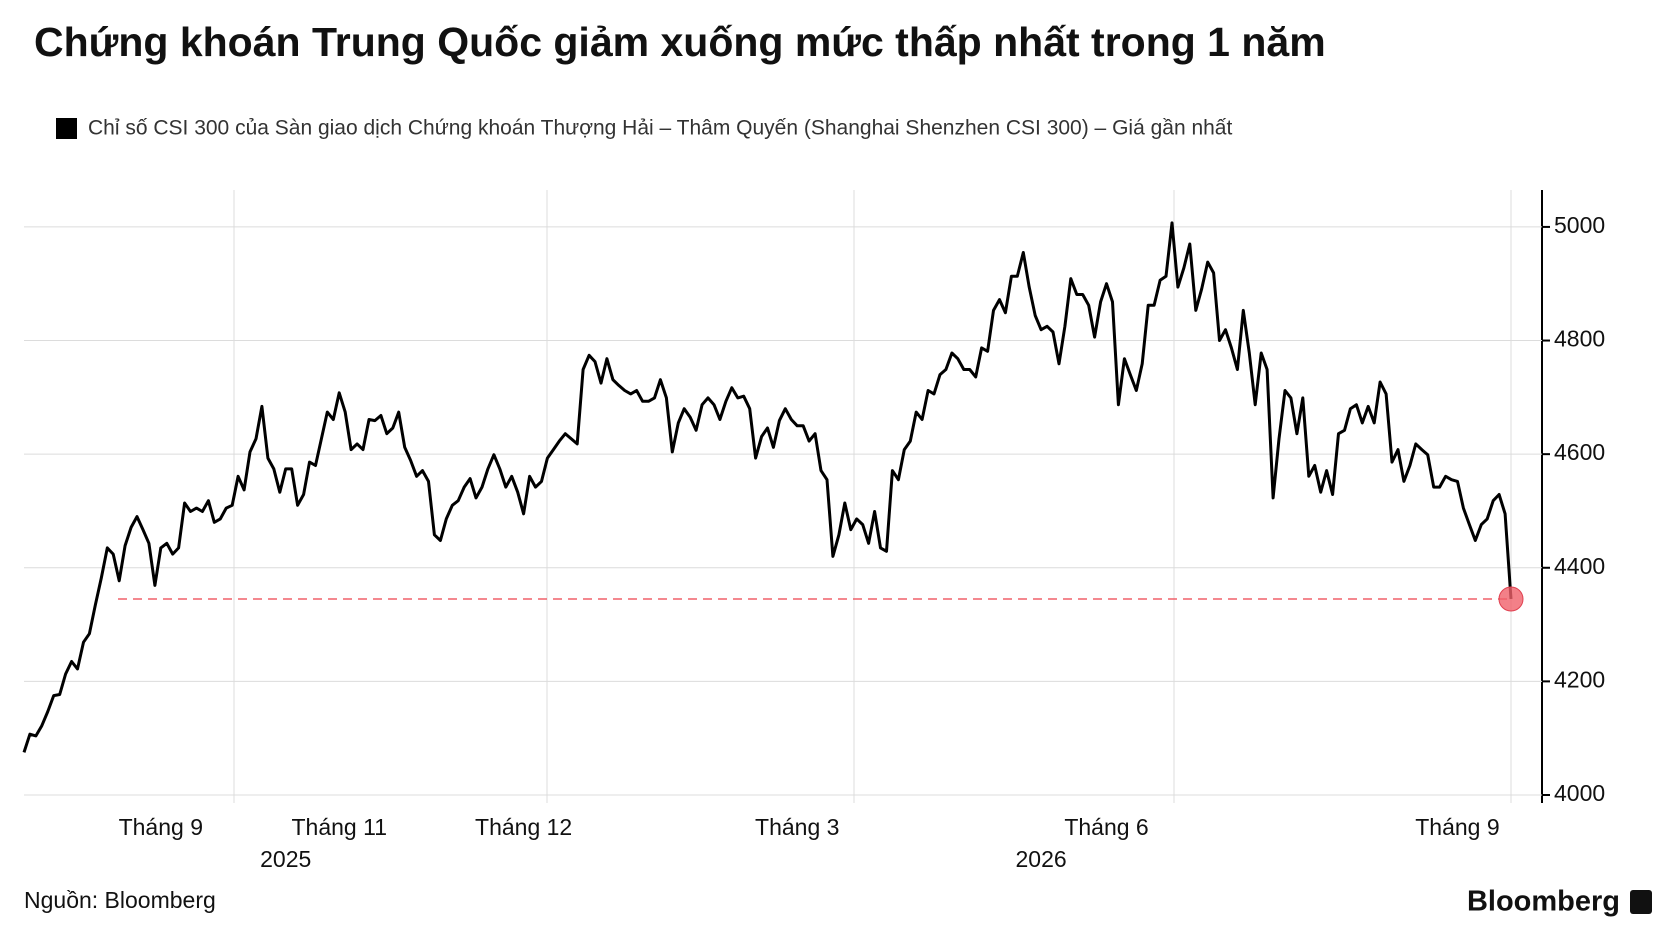 This screenshot has height=941, width=1672. What do you see at coordinates (1041, 859) in the screenshot?
I see `year-label: 2026` at bounding box center [1041, 859].